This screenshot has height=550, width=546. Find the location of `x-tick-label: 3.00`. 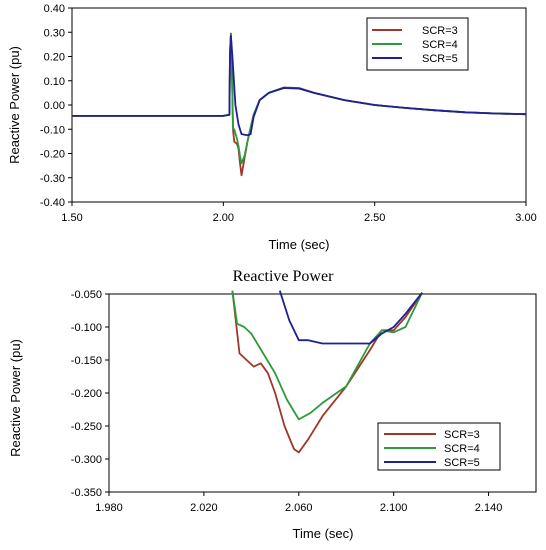

x-tick-label: 3.00 is located at coordinates (525, 218).